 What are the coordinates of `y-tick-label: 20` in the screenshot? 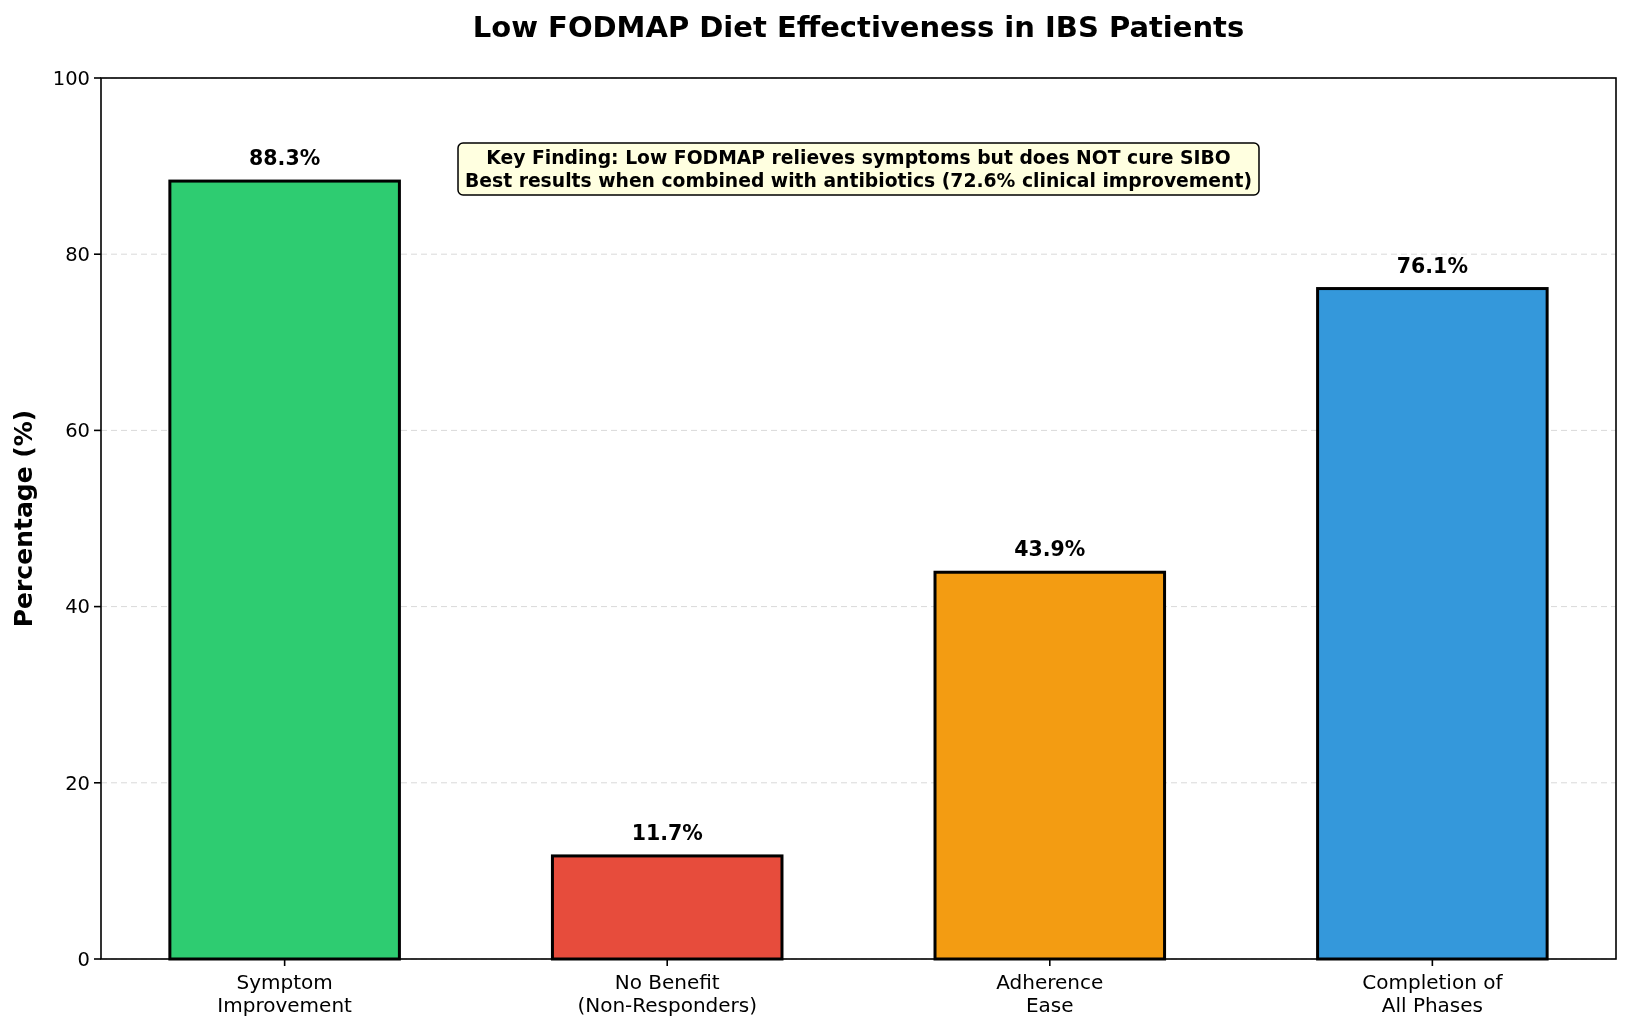 It's located at (77, 783).